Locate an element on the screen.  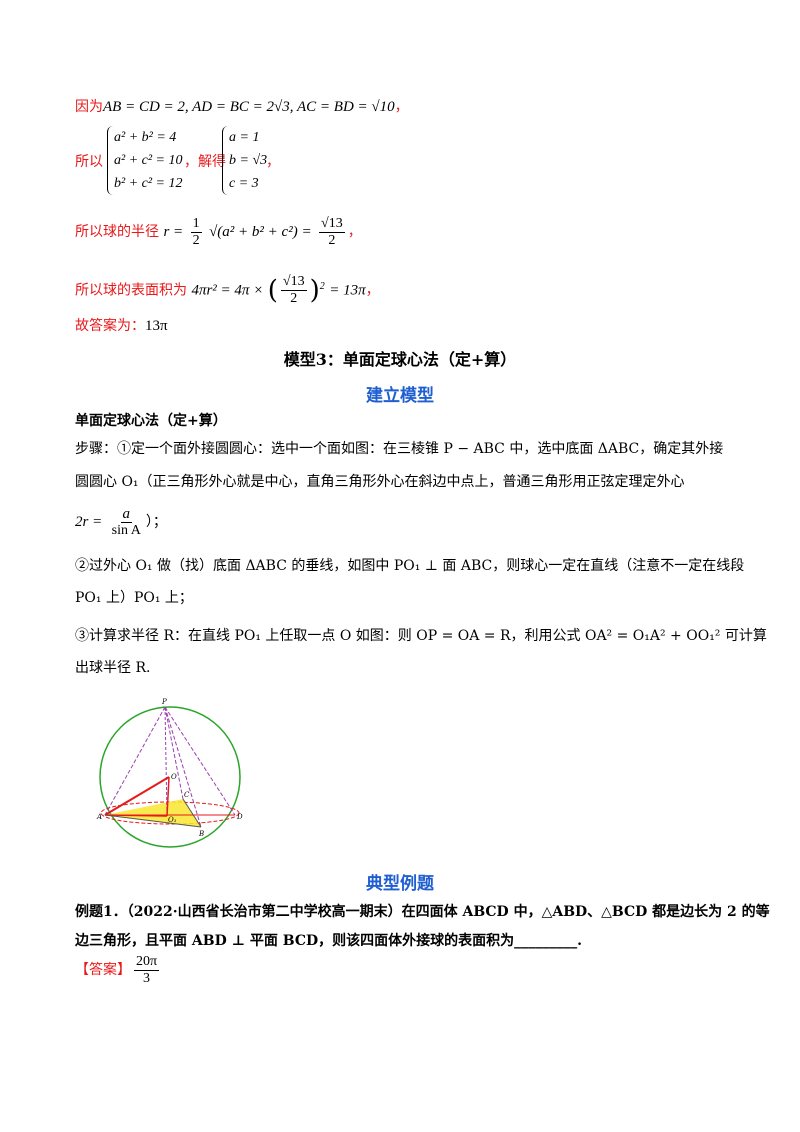
text: ，解得 is located at coordinates (205, 162).